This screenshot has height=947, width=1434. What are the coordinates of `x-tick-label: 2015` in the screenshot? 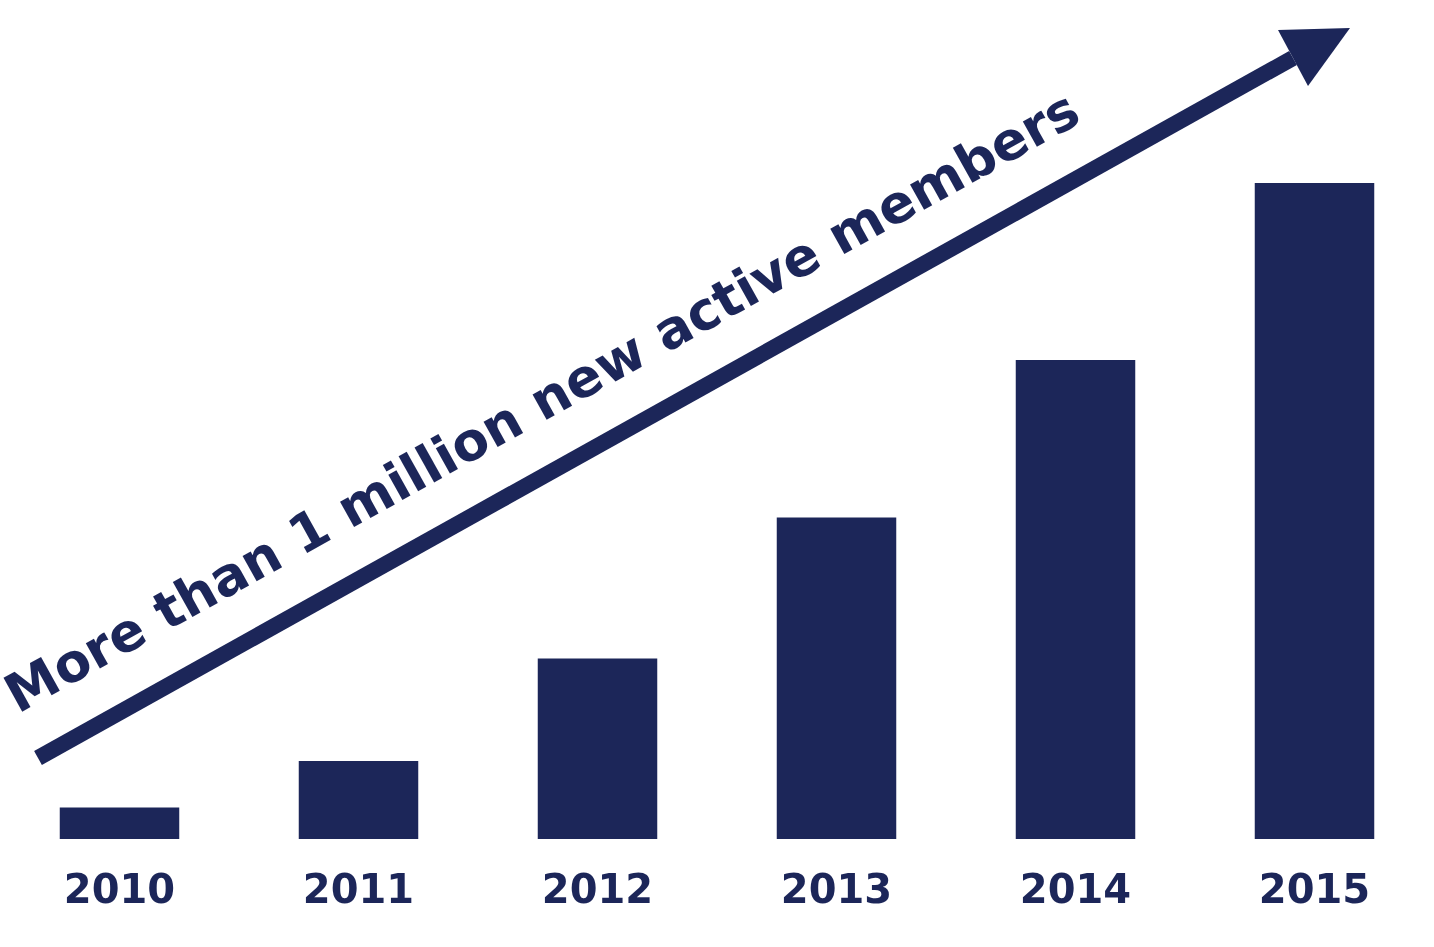 It's located at (1314, 889).